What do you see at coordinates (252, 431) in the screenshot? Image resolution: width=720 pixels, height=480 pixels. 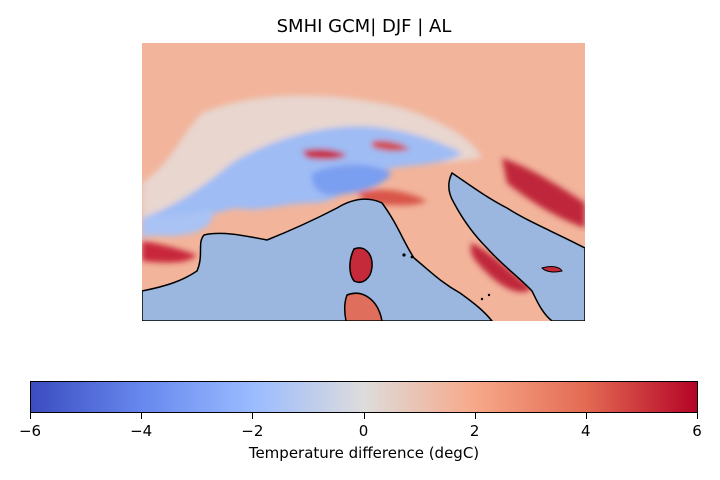 I see `colorbar-tick-label: −2` at bounding box center [252, 431].